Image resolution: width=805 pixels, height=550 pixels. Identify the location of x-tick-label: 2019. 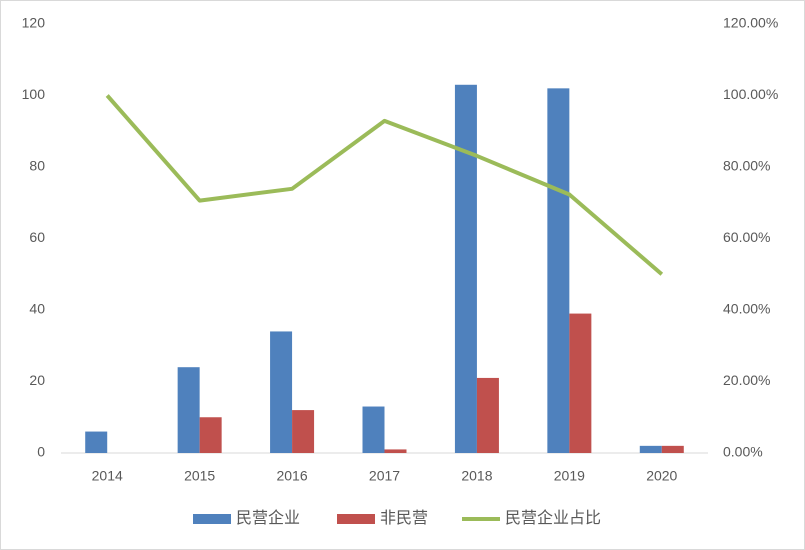
(569, 476).